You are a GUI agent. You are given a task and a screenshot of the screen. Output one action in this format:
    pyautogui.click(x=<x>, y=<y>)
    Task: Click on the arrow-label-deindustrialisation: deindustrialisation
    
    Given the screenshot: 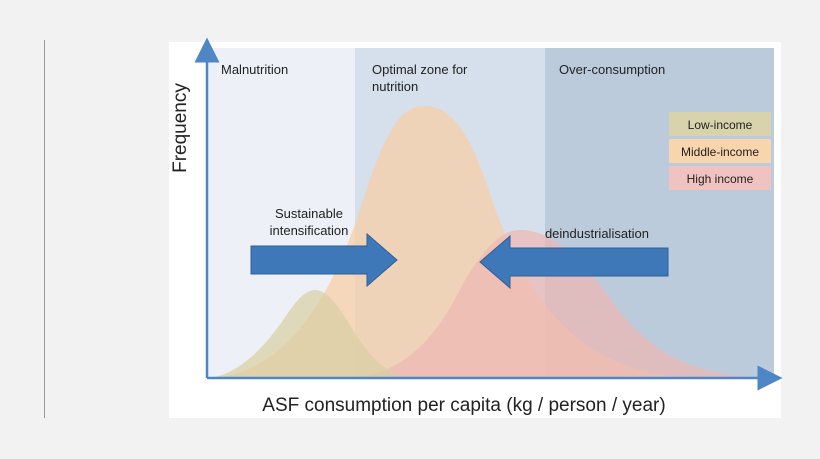 What is the action you would take?
    pyautogui.click(x=597, y=233)
    